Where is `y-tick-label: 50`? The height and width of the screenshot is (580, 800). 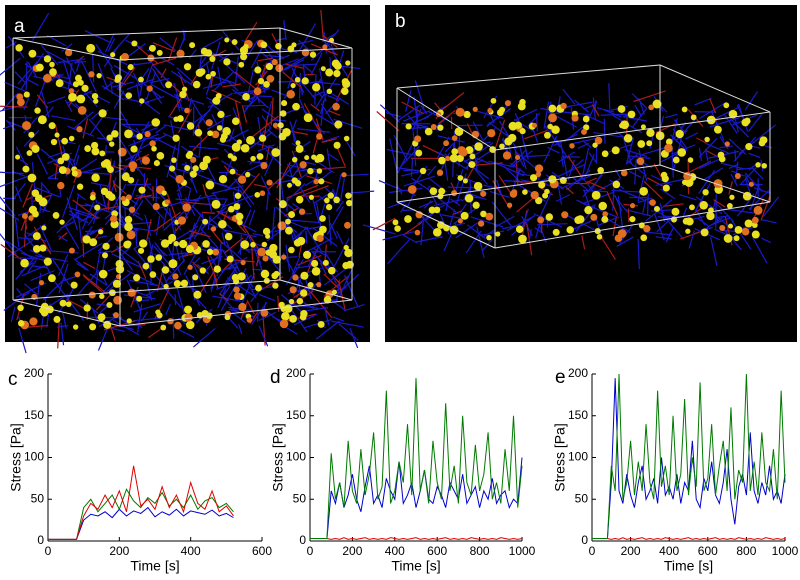
y-tick-label: 50 is located at coordinates (300, 498).